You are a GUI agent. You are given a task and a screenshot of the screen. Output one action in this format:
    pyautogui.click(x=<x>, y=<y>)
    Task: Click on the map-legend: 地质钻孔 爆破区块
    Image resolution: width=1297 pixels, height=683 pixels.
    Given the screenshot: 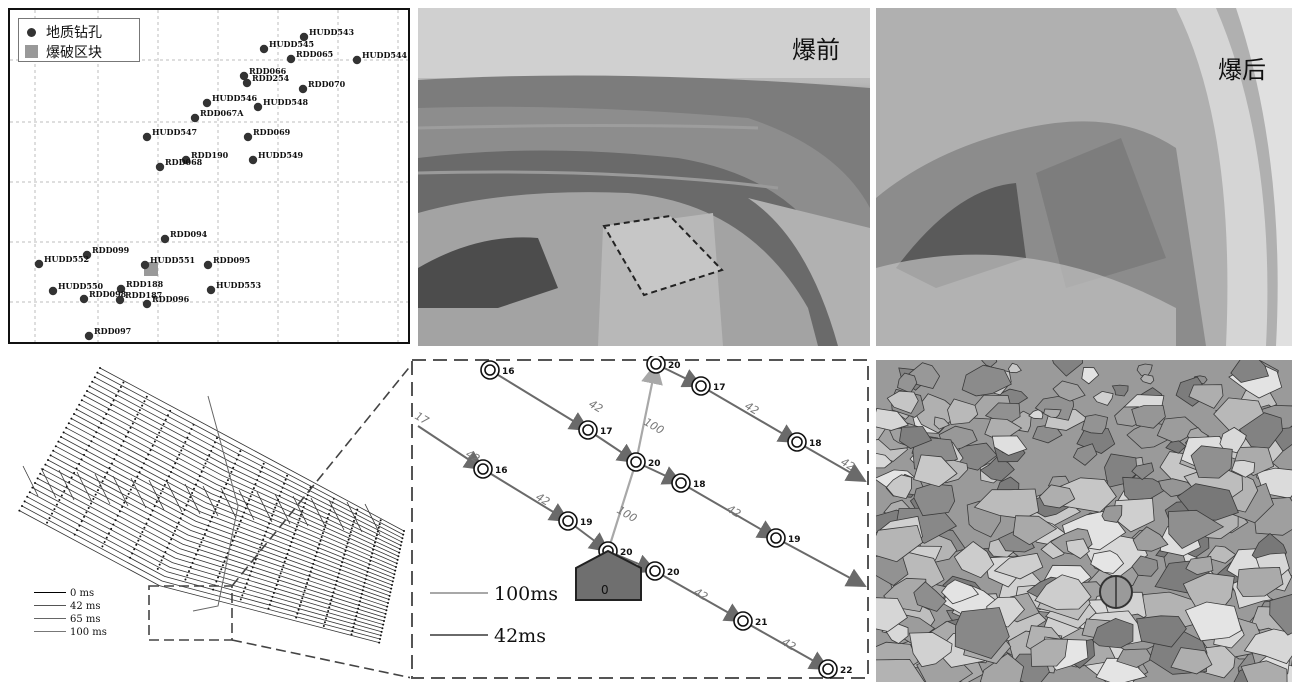 What is the action you would take?
    pyautogui.click(x=79, y=40)
    